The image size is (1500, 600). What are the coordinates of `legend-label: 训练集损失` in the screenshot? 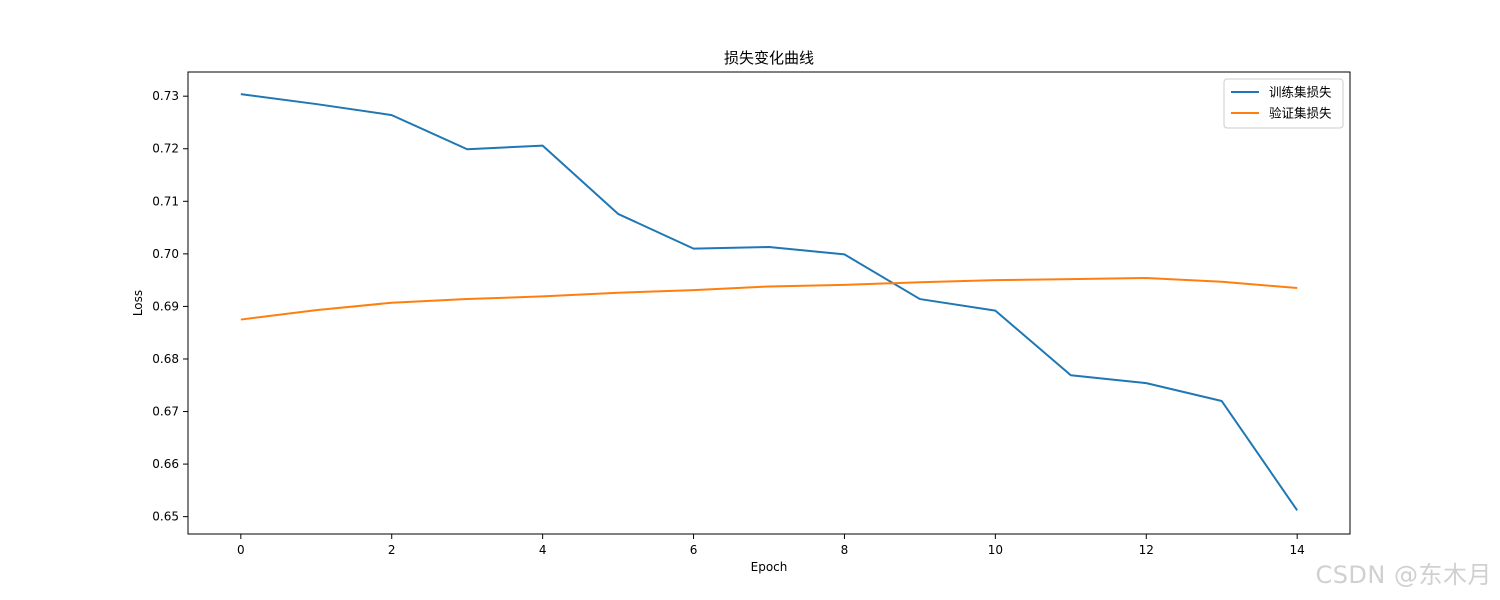 It's located at (1300, 92).